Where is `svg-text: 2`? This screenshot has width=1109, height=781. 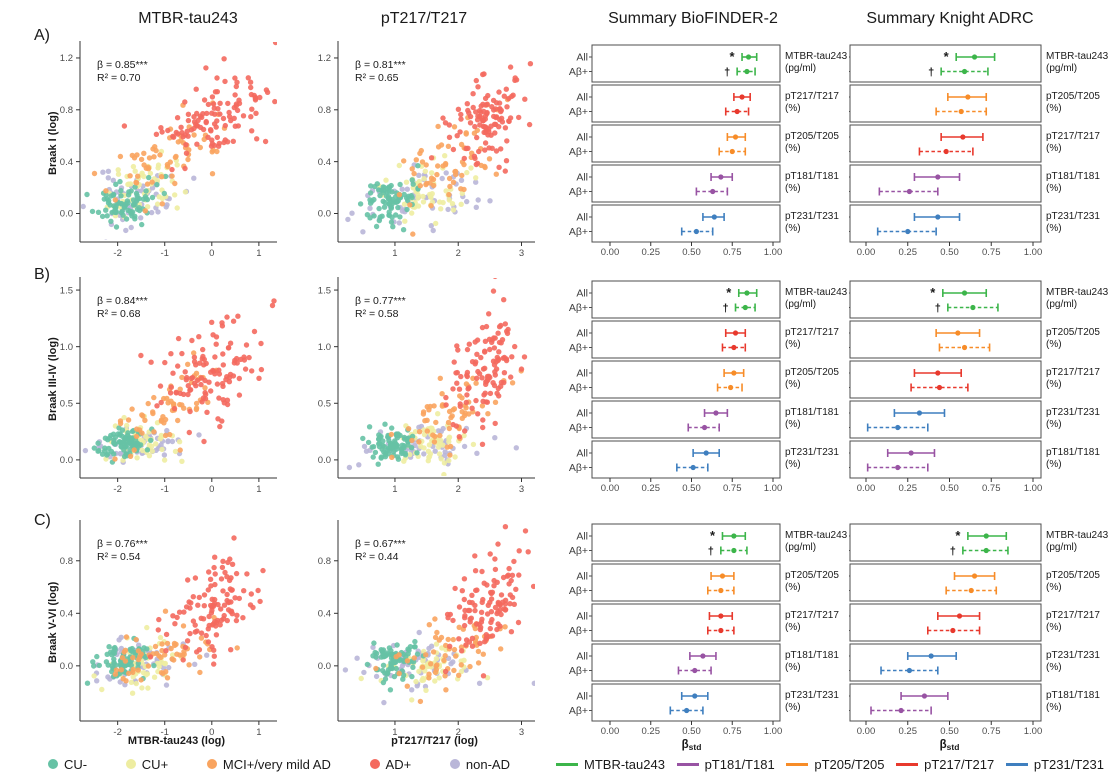
svg-text: 2 is located at coordinates (458, 489).